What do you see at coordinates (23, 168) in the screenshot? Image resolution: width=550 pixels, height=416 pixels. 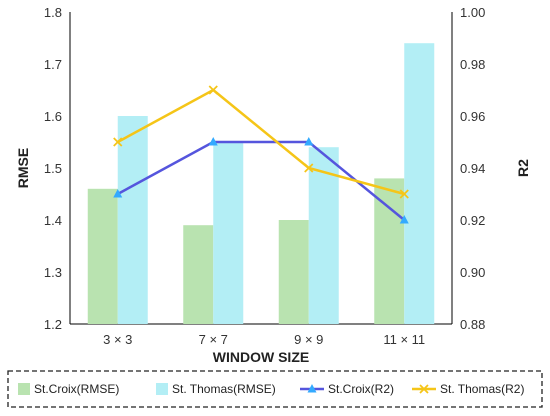 I see `left-y-axis-title: RMSE` at bounding box center [23, 168].